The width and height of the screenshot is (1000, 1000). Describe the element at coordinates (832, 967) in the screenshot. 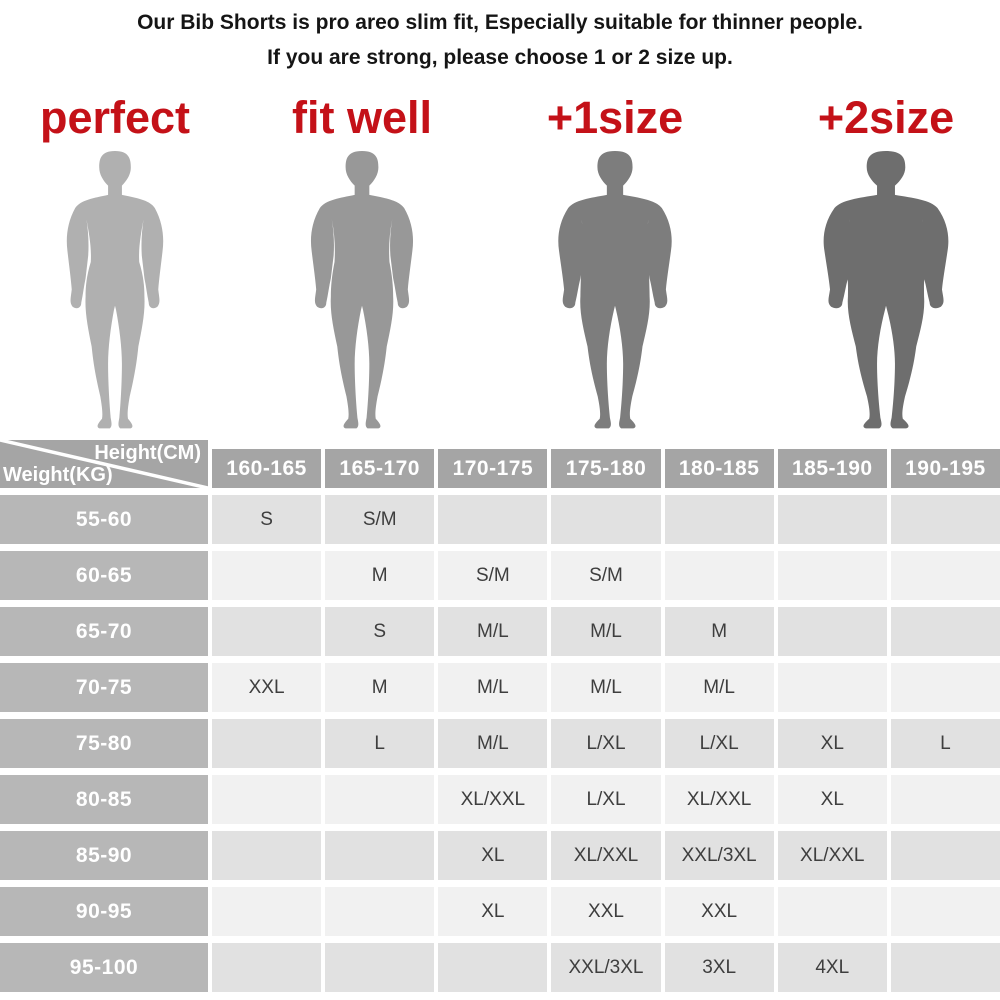

I see `size-cell: 4XL` at that location.